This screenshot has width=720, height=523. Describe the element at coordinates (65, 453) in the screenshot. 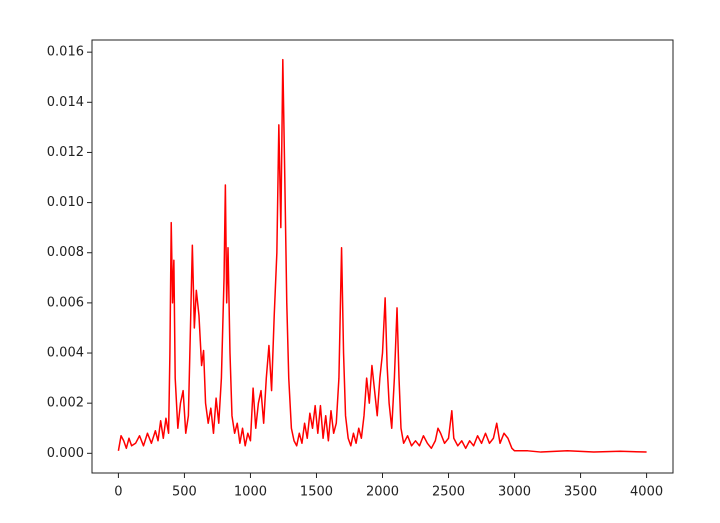

I see `y-tick-label: 0.000` at that location.